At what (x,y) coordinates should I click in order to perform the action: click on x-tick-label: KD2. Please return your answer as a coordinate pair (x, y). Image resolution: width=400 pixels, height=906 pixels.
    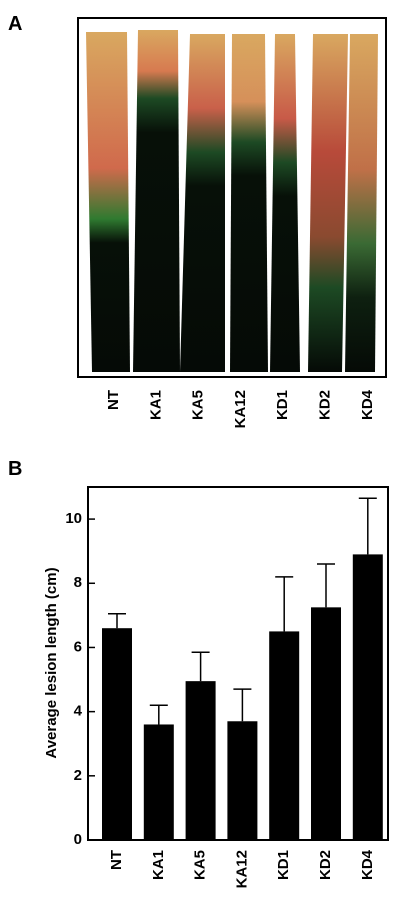
    Looking at the image, I should click on (325, 865).